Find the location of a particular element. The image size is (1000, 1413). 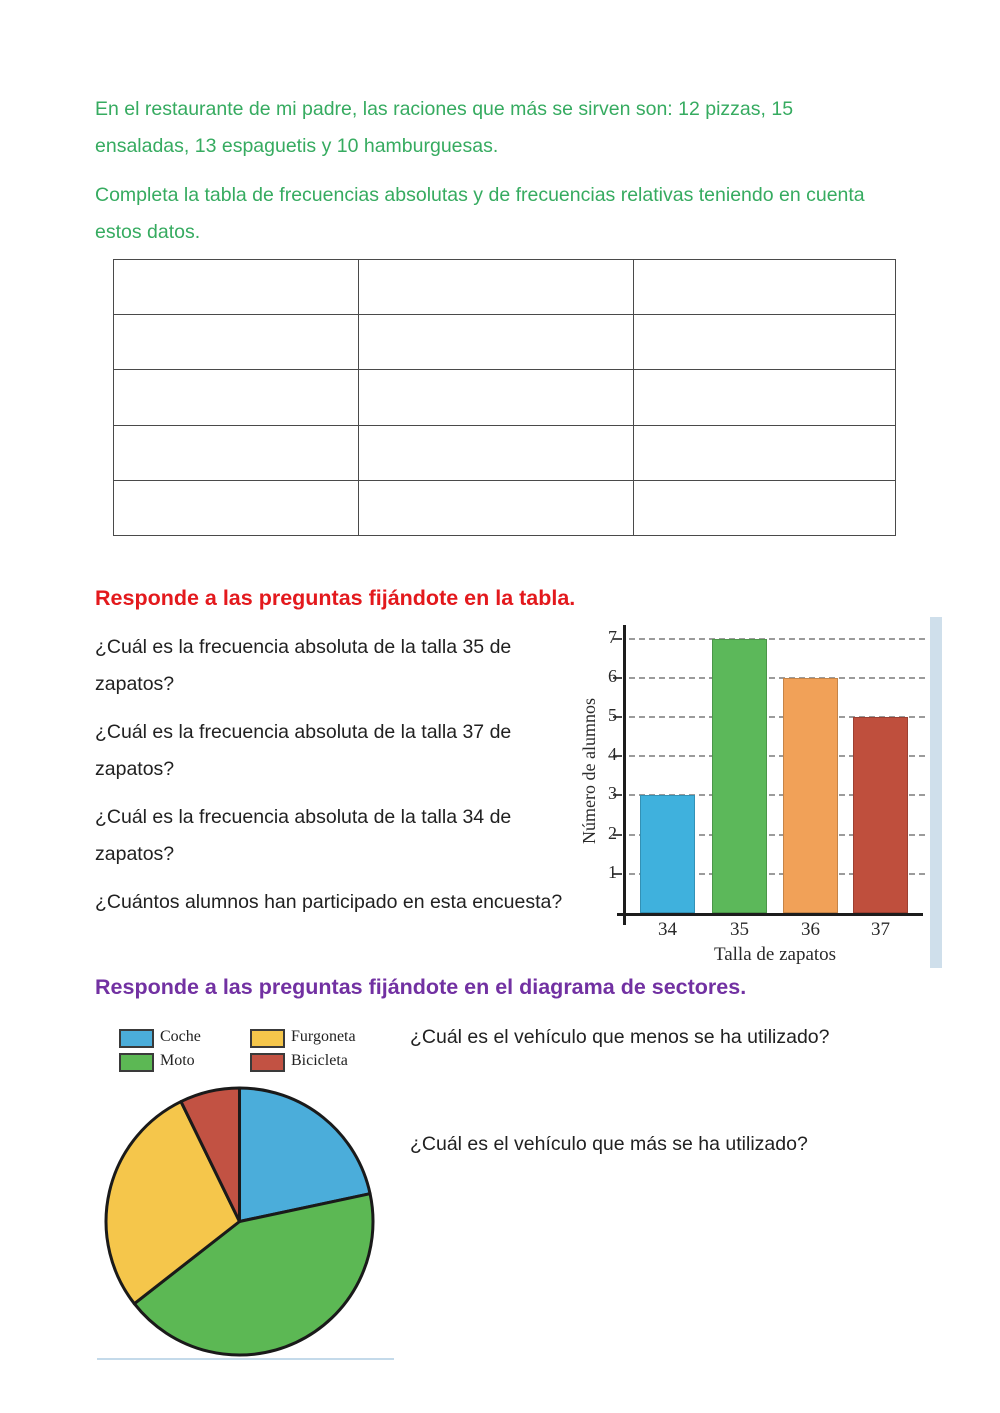

y-tick-label: 1 is located at coordinates (612, 871).